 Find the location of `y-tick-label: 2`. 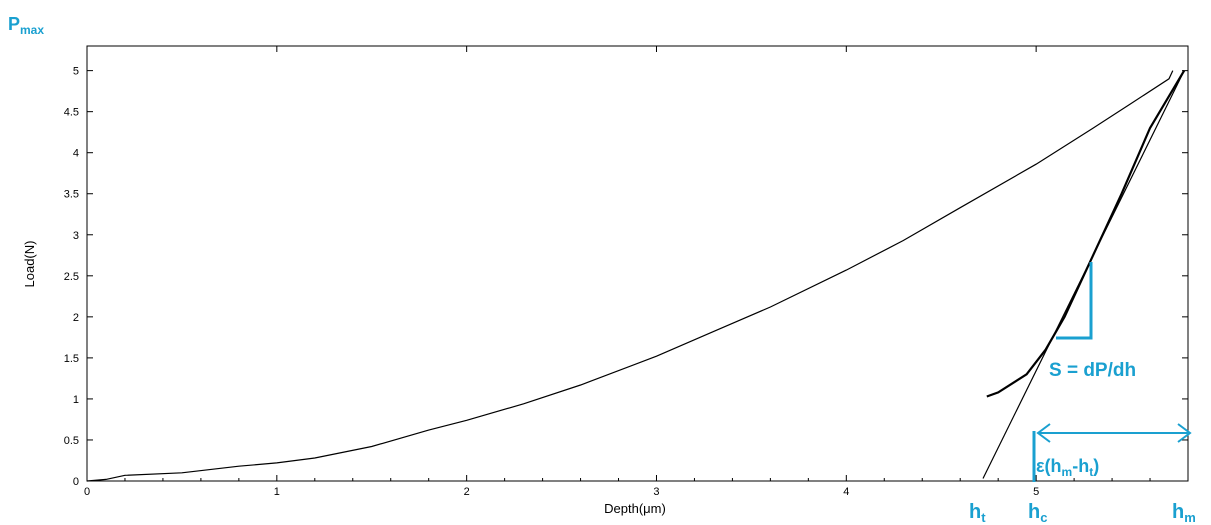

y-tick-label: 2 is located at coordinates (76, 318).